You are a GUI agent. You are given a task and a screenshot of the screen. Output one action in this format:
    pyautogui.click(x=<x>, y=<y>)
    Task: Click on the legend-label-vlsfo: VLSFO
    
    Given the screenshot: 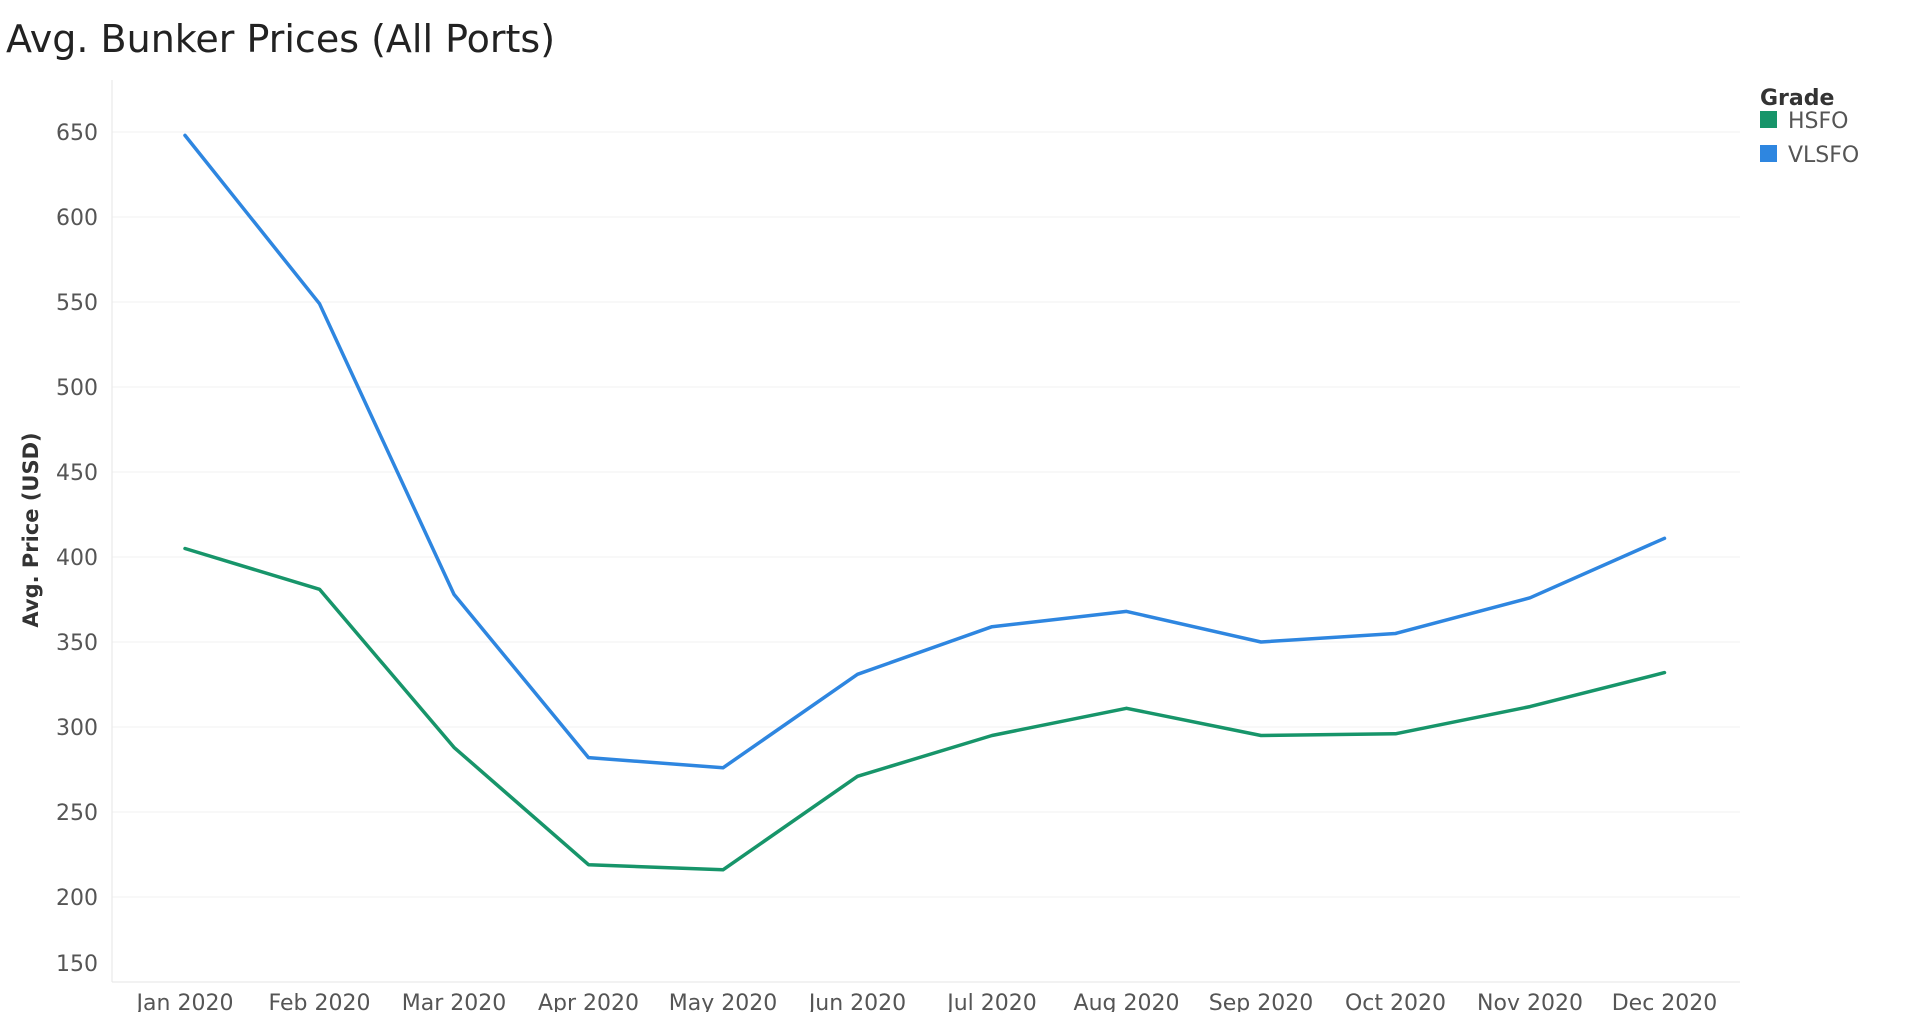 What is the action you would take?
    pyautogui.click(x=1823, y=155)
    